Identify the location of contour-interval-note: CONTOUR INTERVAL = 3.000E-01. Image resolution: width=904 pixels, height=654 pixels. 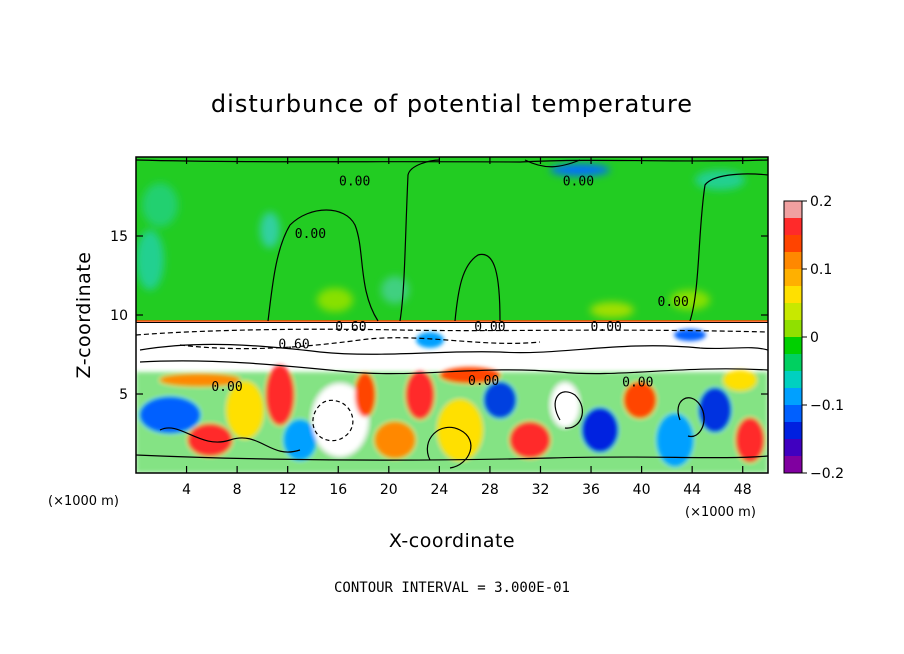
(452, 588).